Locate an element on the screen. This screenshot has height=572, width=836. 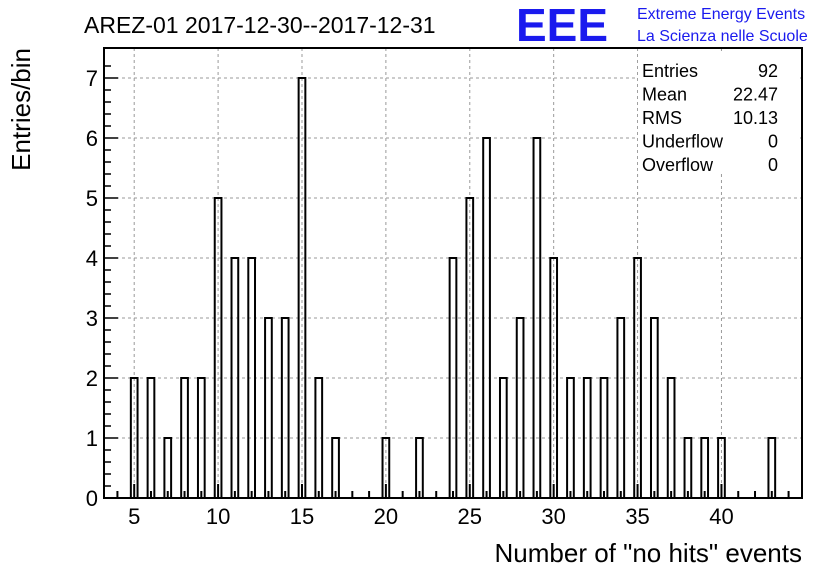
x-tick-label: 10 is located at coordinates (218, 516).